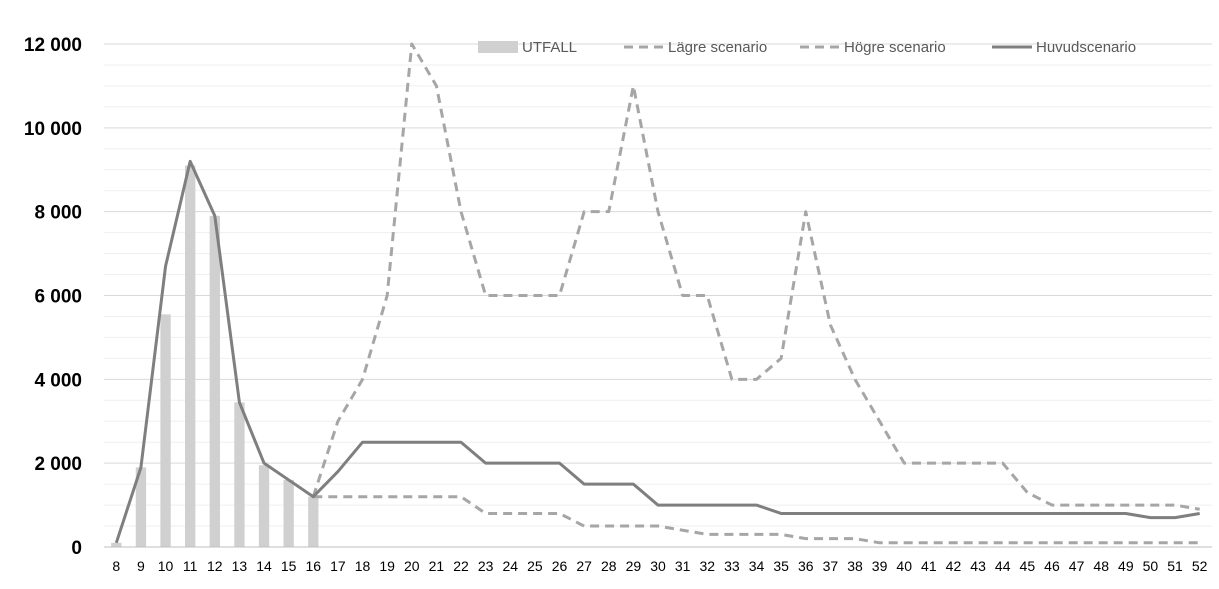  I want to click on x-tick-label: 50, so click(1151, 566).